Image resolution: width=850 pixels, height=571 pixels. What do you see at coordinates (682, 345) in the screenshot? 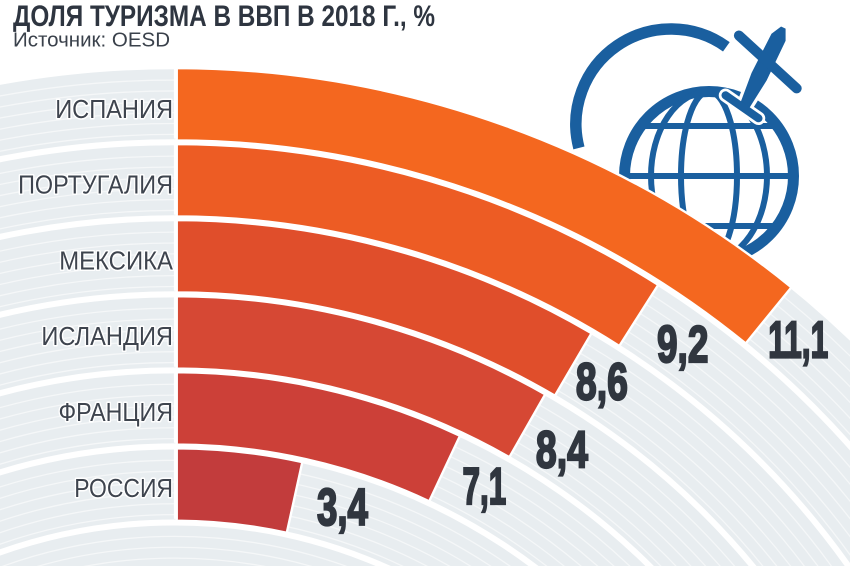
I see `svg-text: 9,2` at bounding box center [682, 345].